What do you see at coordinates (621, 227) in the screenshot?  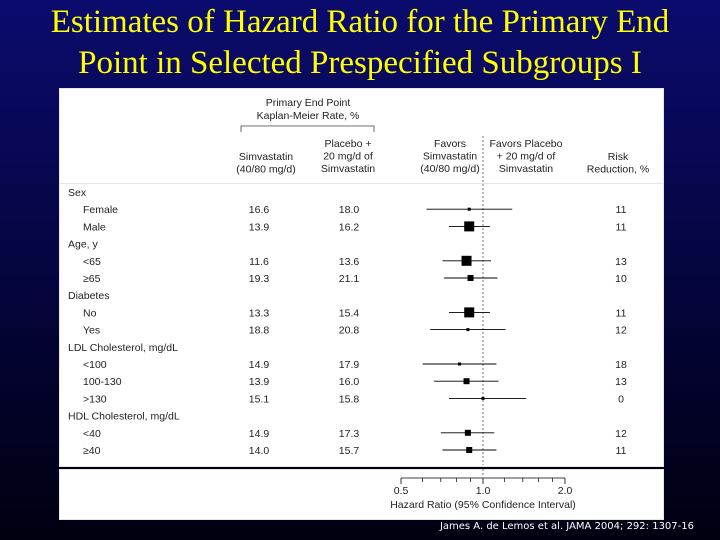 I see `risk-reduction-1-2: 11` at bounding box center [621, 227].